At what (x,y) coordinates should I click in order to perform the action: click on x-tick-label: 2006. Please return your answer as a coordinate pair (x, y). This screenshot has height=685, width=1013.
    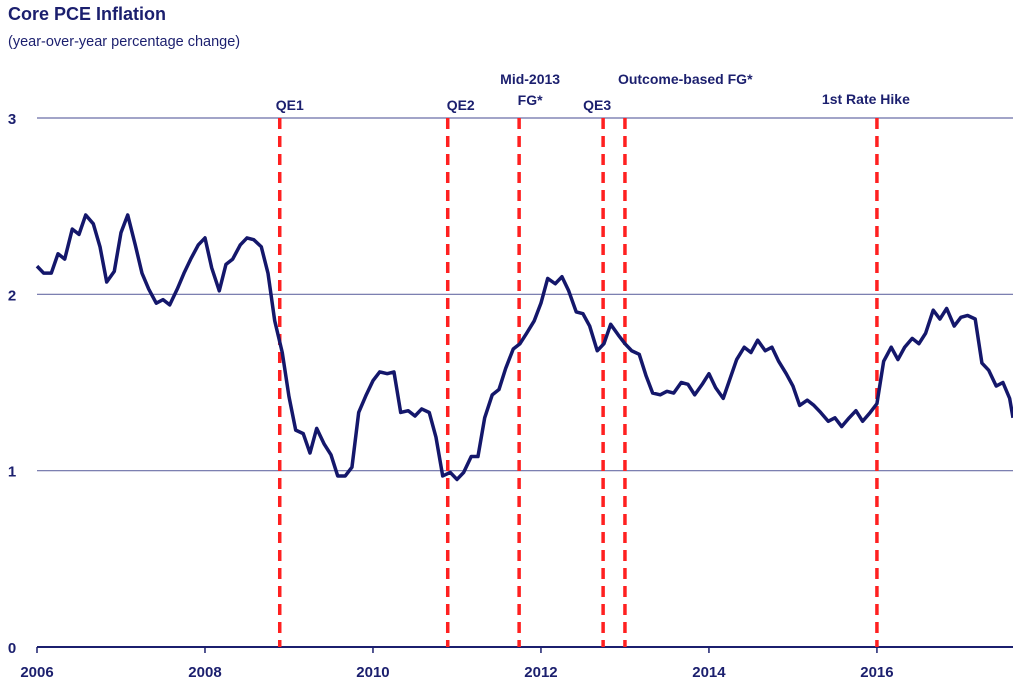
    Looking at the image, I should click on (36, 672).